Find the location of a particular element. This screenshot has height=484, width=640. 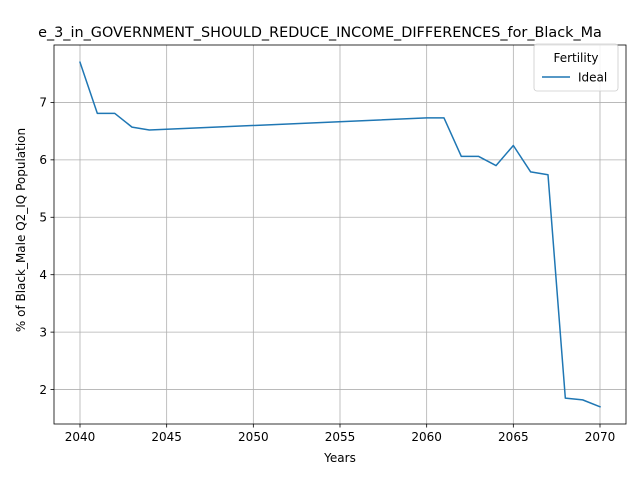

legend-entry-ideal: Ideal is located at coordinates (592, 78).